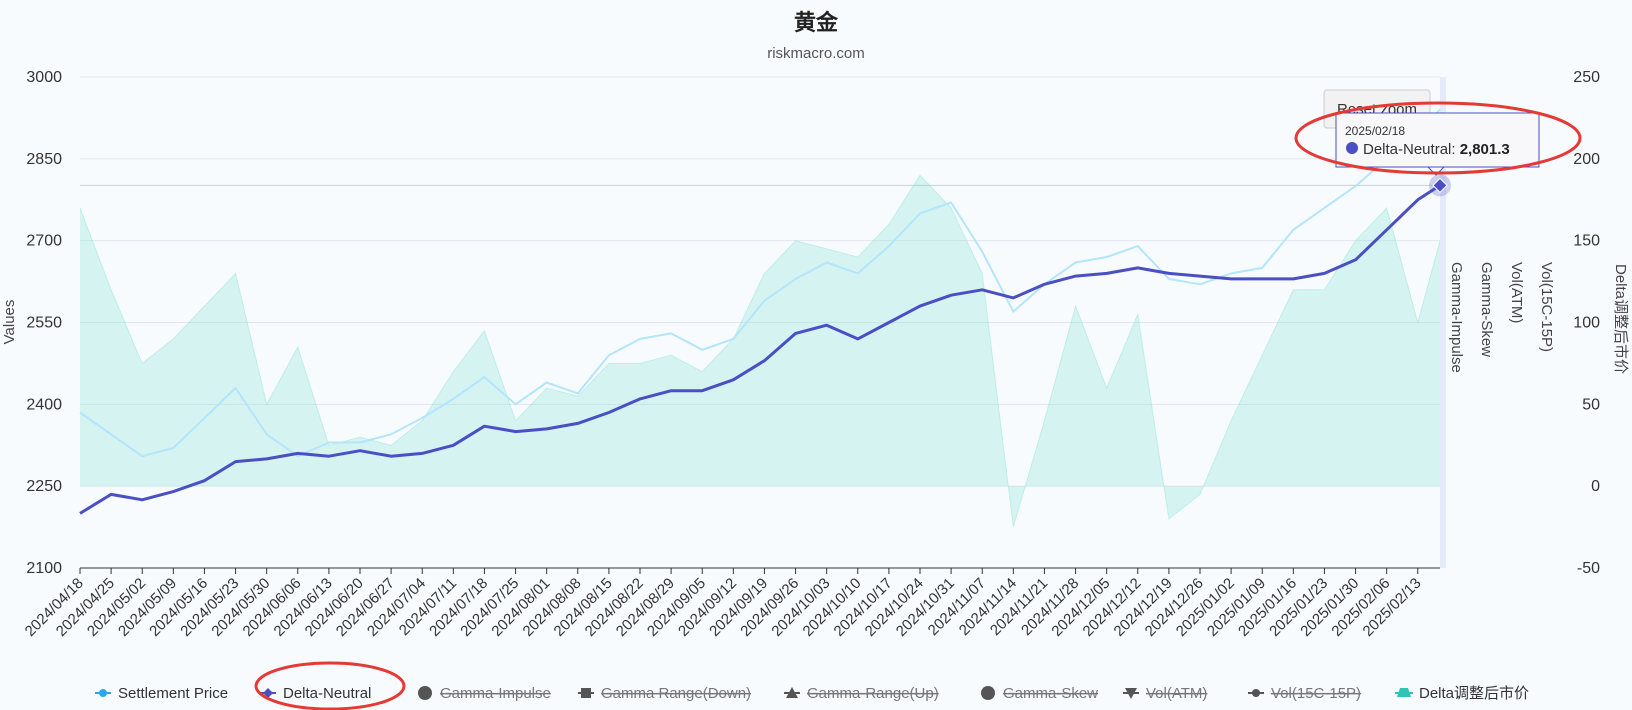 This screenshot has width=1632, height=710. What do you see at coordinates (1486, 309) in the screenshot?
I see `right-axis-title: Gamma-Skew` at bounding box center [1486, 309].